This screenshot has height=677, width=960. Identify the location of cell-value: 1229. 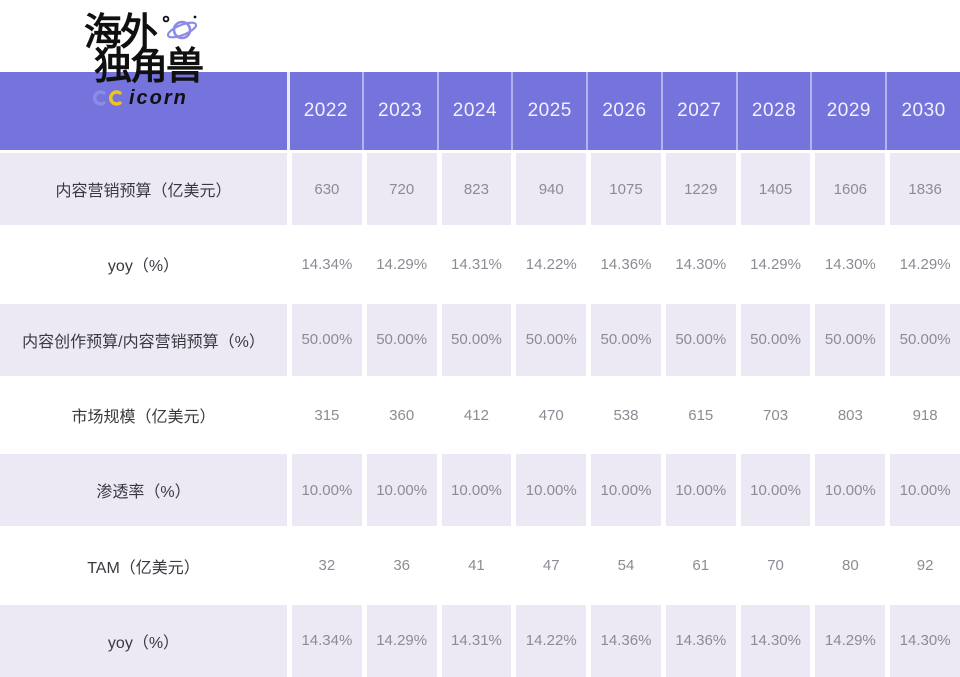
(698, 189).